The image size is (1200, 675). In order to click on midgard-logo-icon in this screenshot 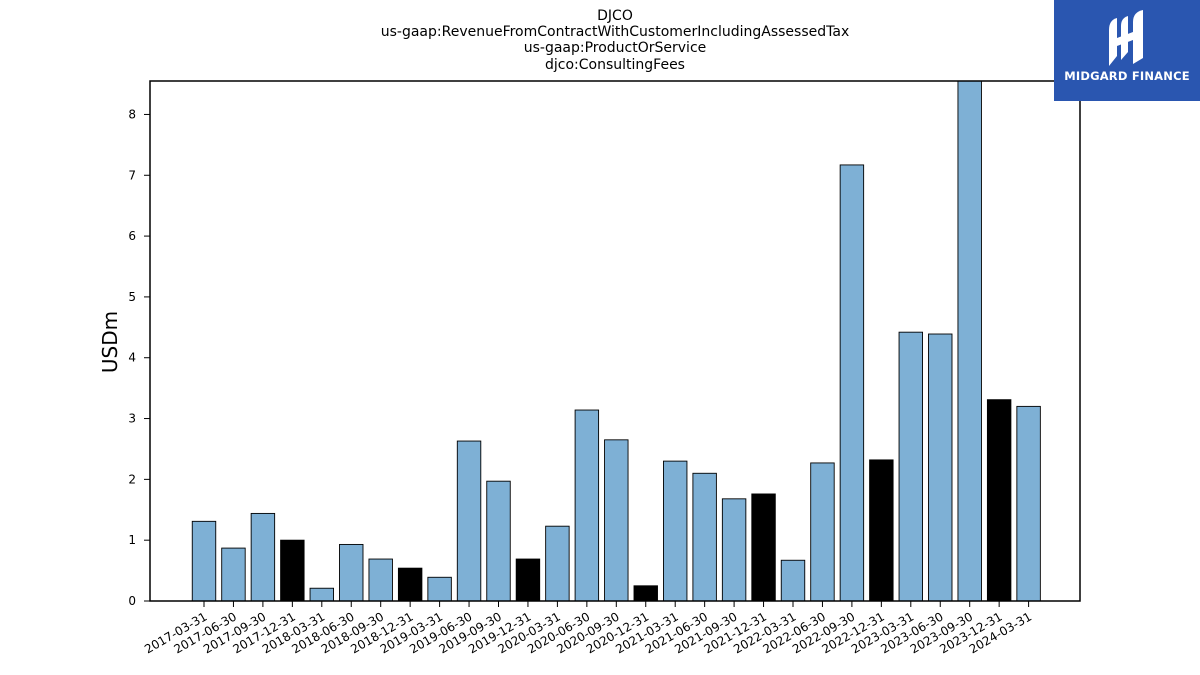, I will do `click(1126, 38)`.